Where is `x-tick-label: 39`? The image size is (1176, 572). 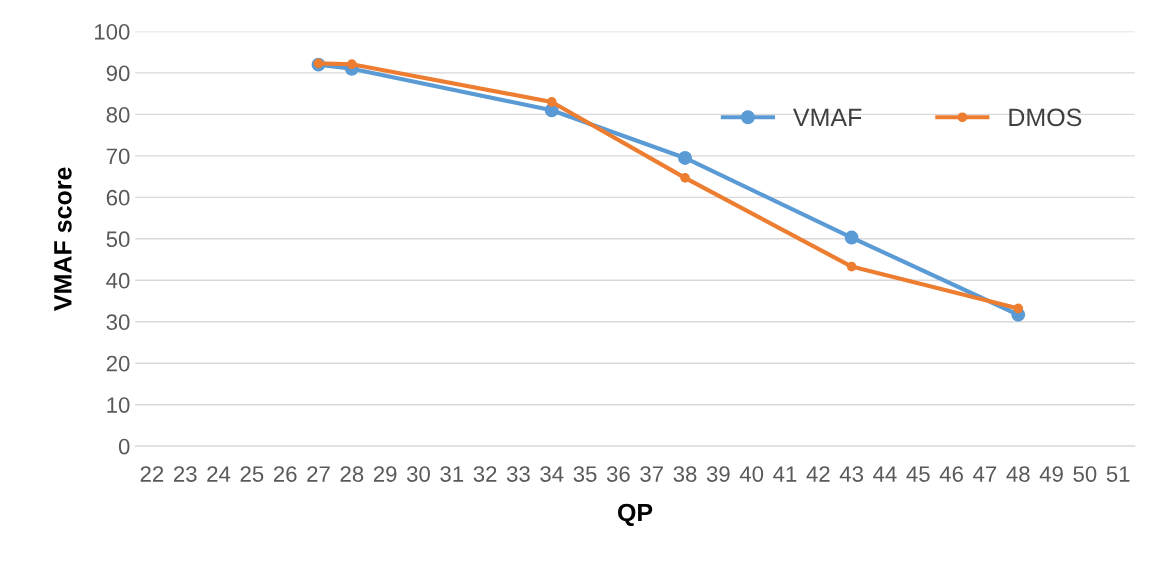
x-tick-label: 39 is located at coordinates (718, 474).